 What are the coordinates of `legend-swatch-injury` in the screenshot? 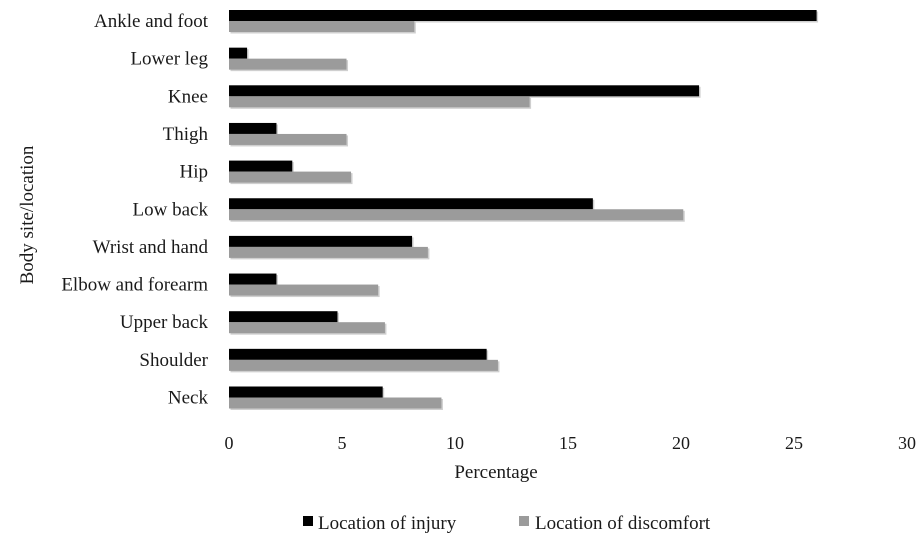 It's located at (308, 521).